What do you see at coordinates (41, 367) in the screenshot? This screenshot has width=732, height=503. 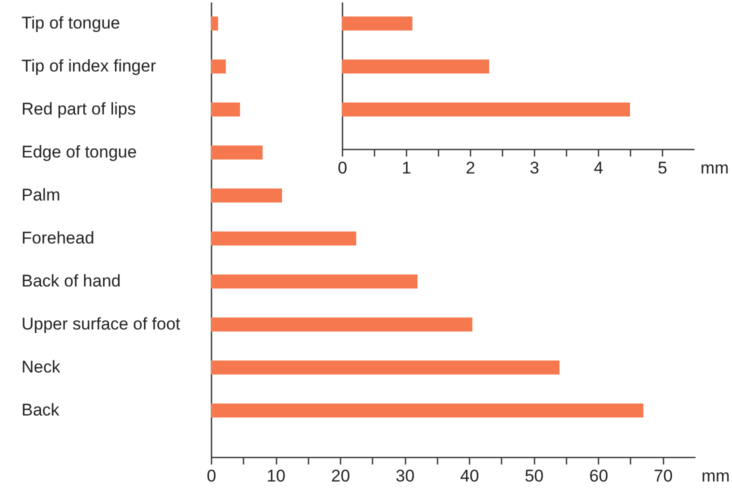 I see `y-tick-label: Neck` at bounding box center [41, 367].